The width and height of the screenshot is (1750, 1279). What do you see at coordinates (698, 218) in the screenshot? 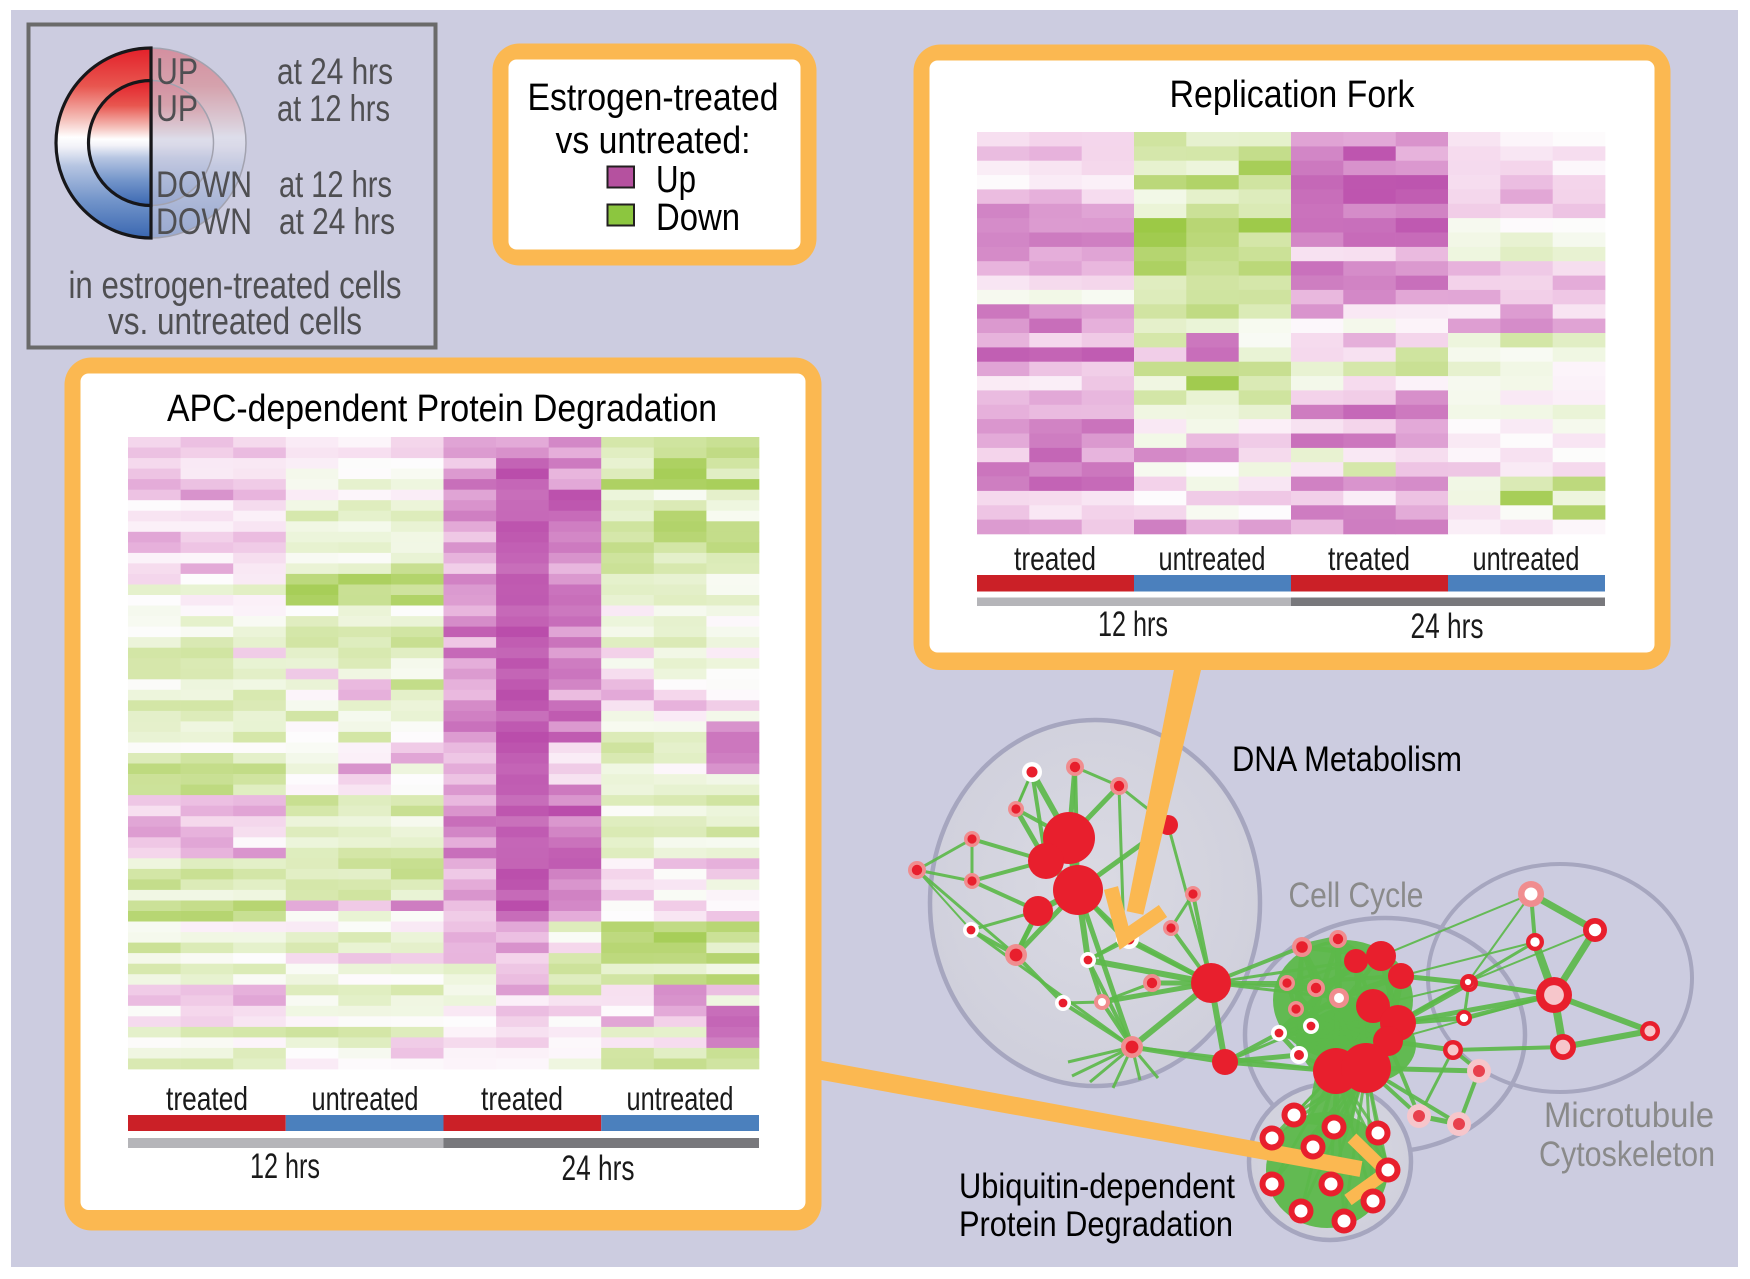
I see `svg-text: Down` at bounding box center [698, 218].